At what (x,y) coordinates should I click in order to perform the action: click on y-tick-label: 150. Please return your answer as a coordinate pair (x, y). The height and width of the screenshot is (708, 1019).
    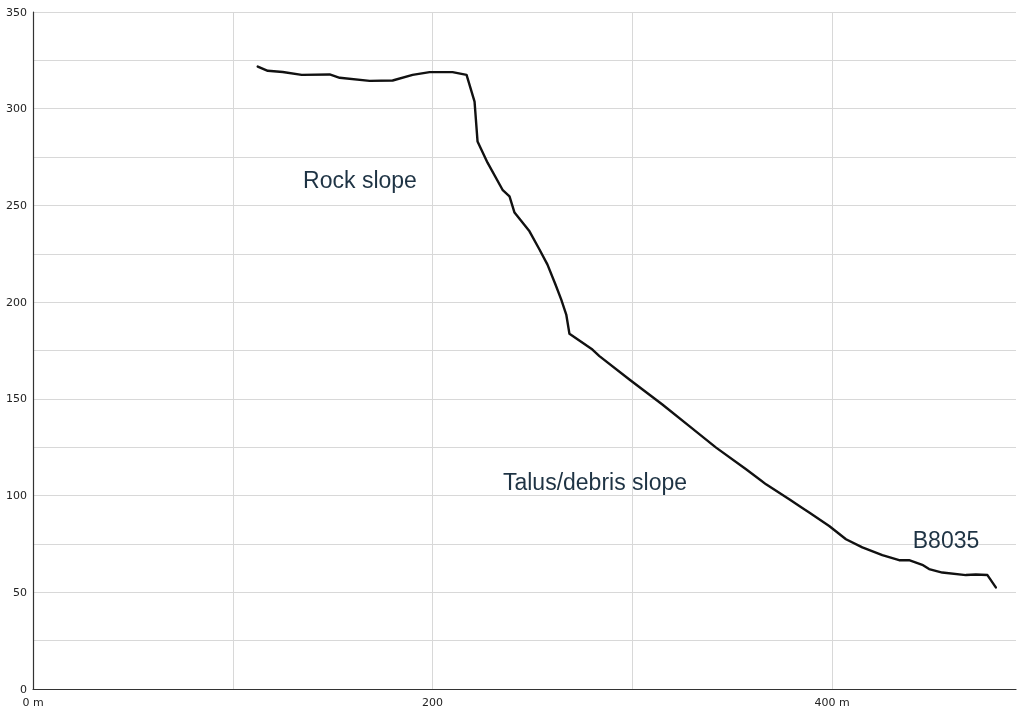
    Looking at the image, I should click on (16, 399).